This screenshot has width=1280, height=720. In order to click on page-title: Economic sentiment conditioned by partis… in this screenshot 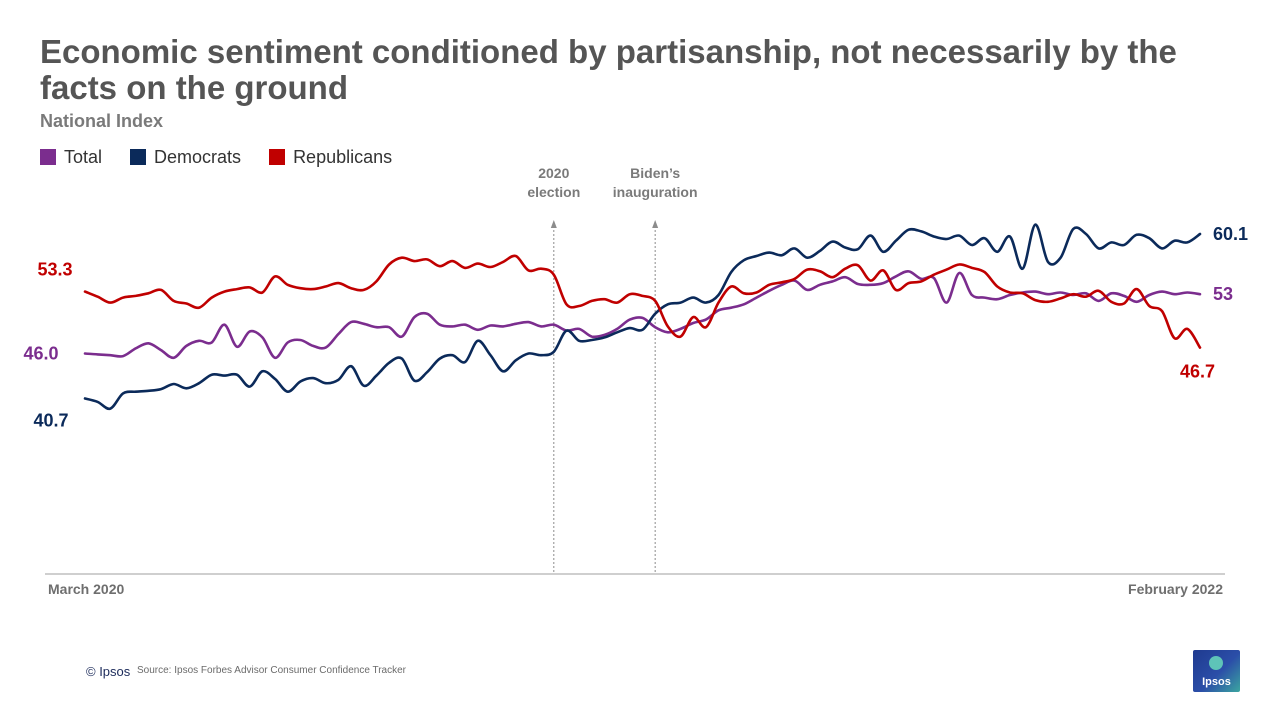, I will do `click(608, 69)`.